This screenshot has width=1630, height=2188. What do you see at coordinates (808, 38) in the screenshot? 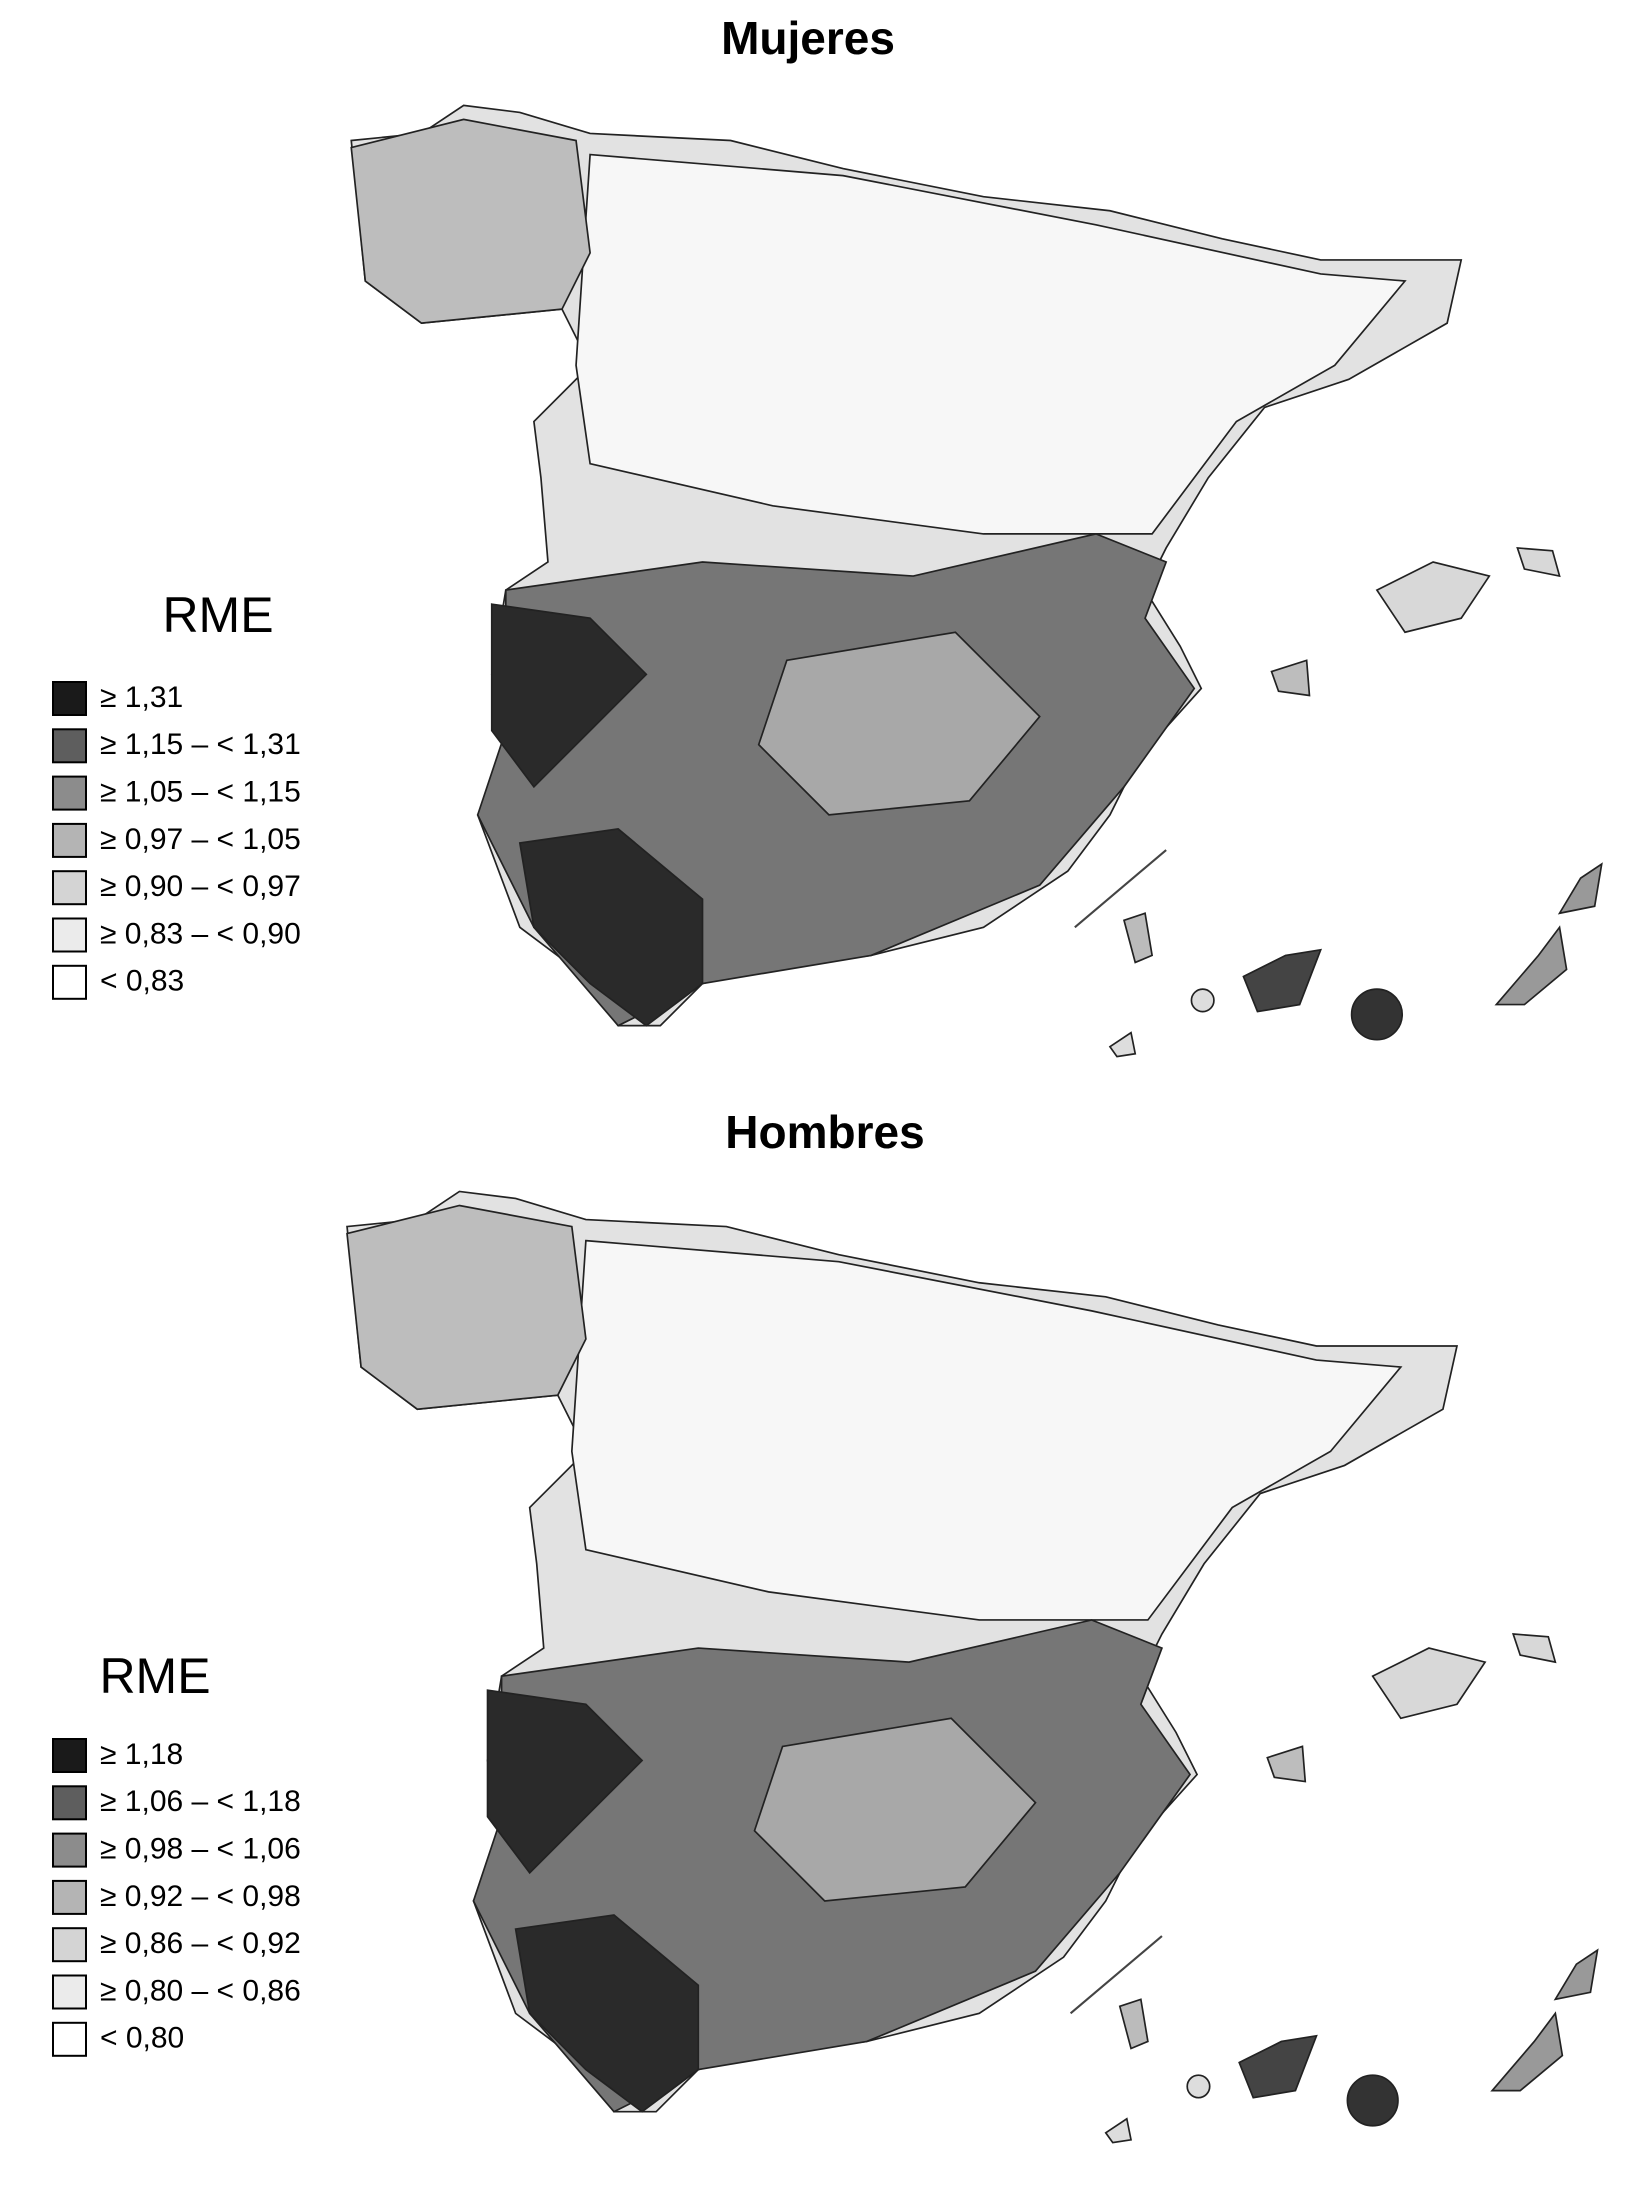
I see `map-title: Mujeres` at bounding box center [808, 38].